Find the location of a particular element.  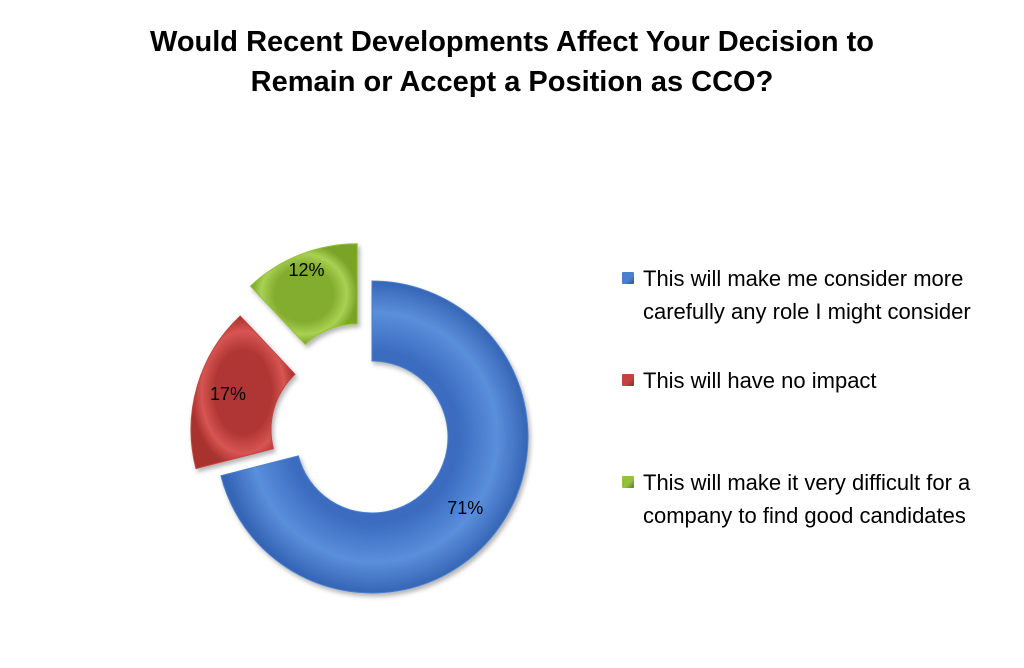

chart-title-line-2: Remain or Accept a Position as CCO? is located at coordinates (512, 82).